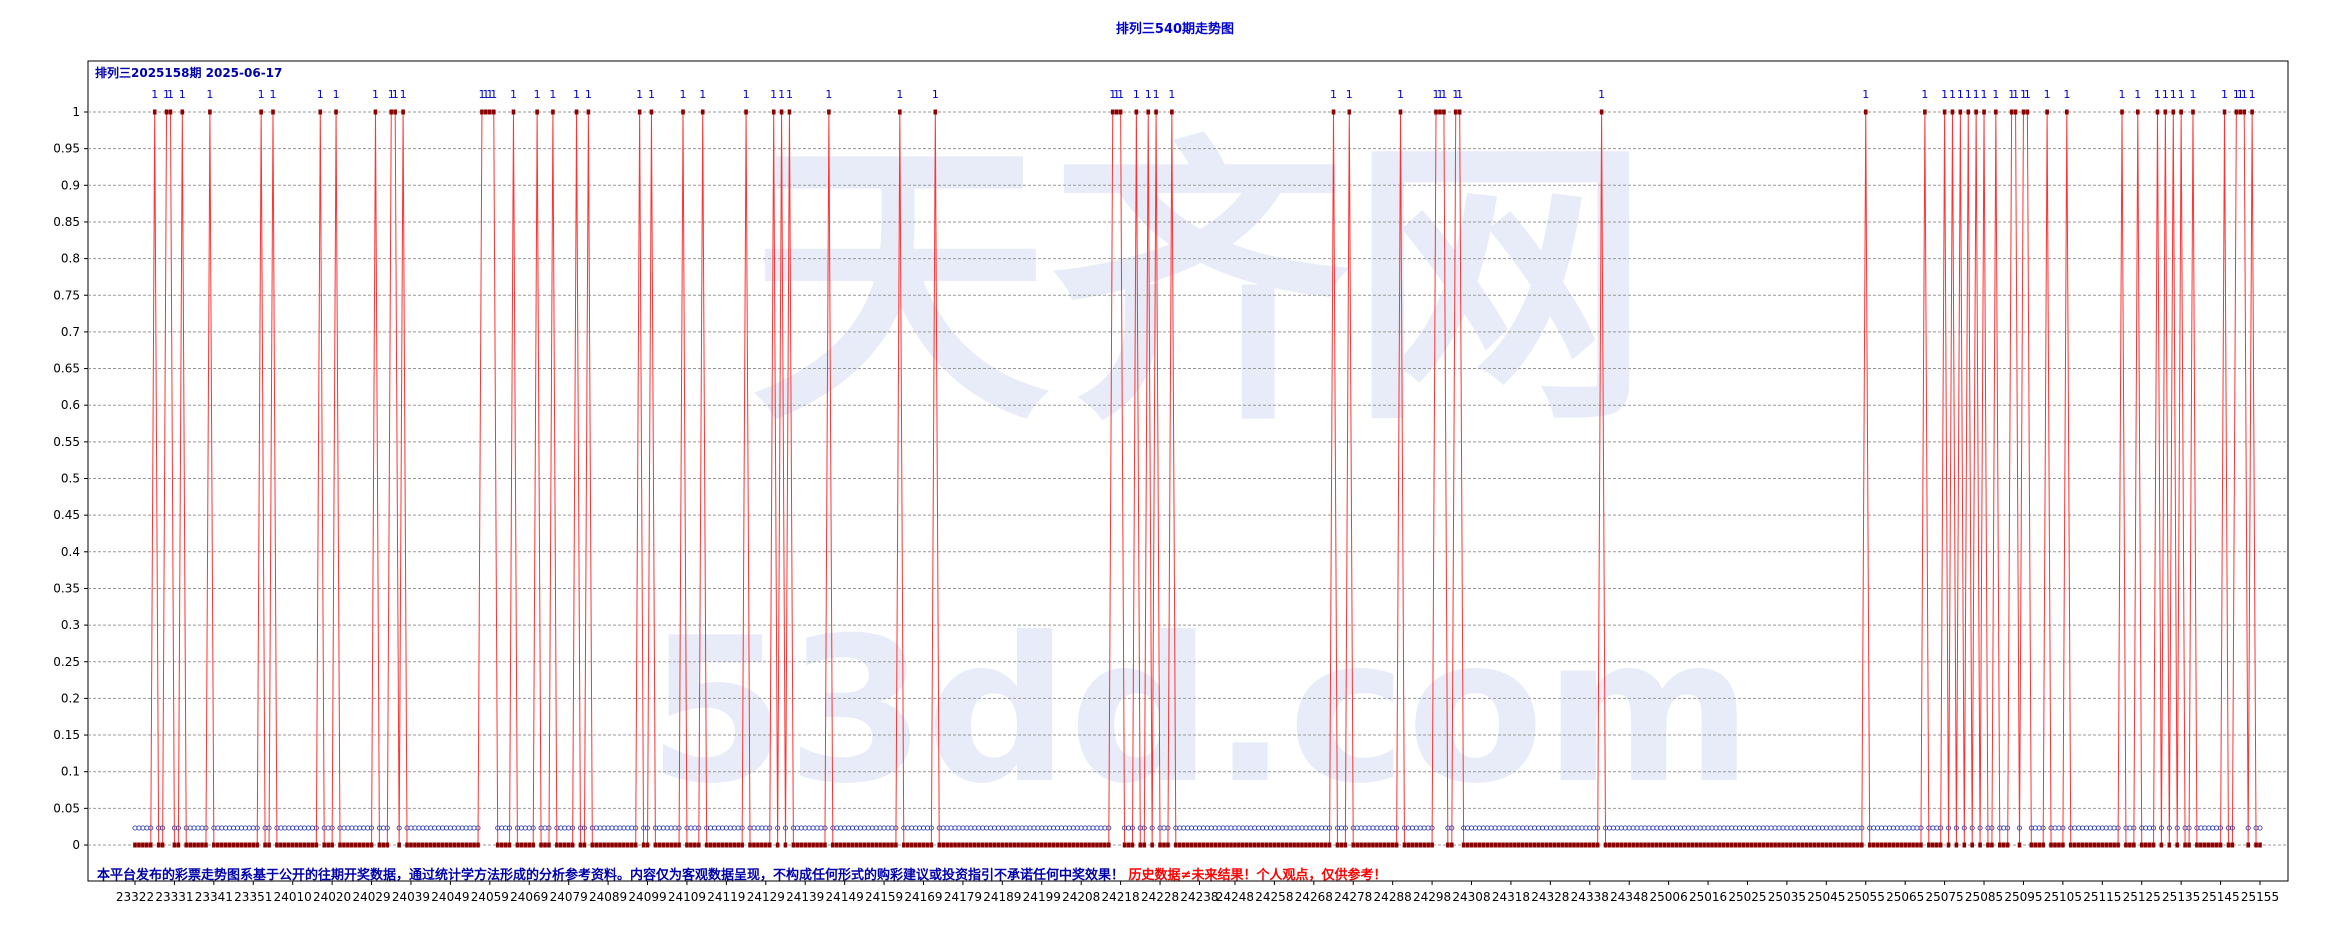 The image size is (2350, 925). Describe the element at coordinates (1629, 897) in the screenshot. I see `x-tick-label: 24348` at that location.